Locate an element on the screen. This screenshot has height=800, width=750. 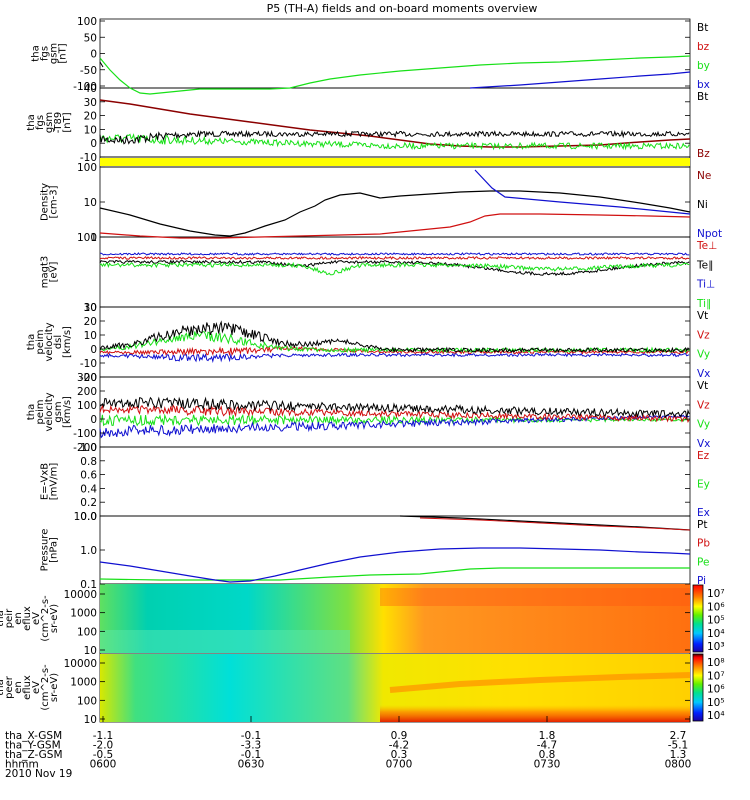
ephemeris-value: 0600 is located at coordinates (103, 765).